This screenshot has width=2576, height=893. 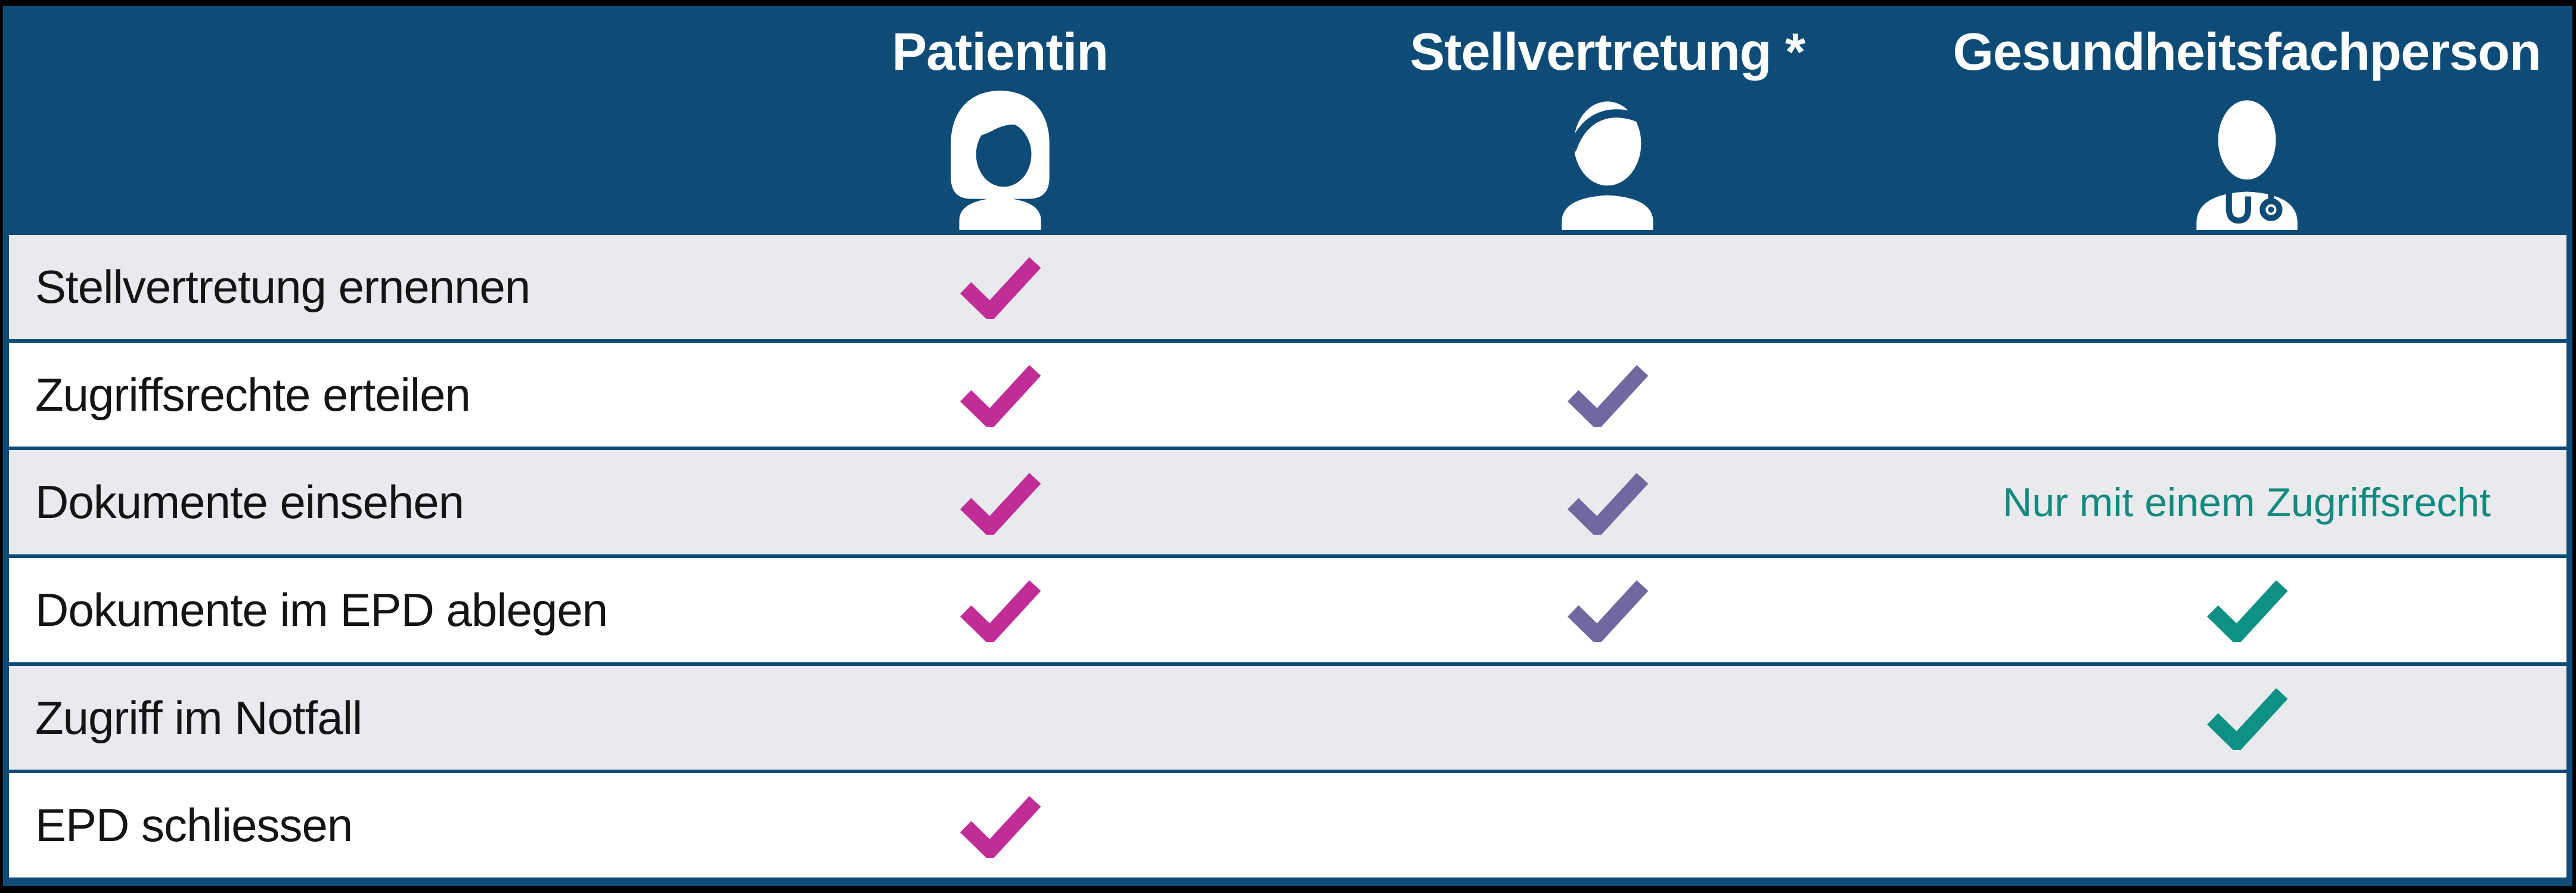 What do you see at coordinates (1001, 161) in the screenshot?
I see `patientin-icon` at bounding box center [1001, 161].